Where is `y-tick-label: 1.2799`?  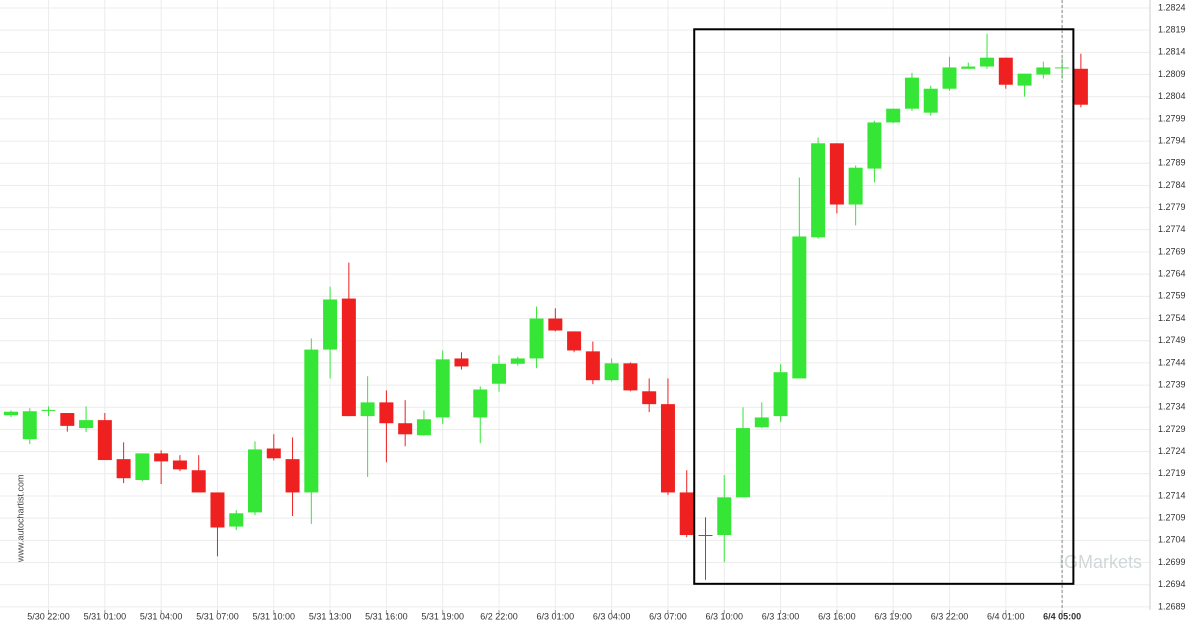 y-tick-label: 1.2799 is located at coordinates (1172, 118).